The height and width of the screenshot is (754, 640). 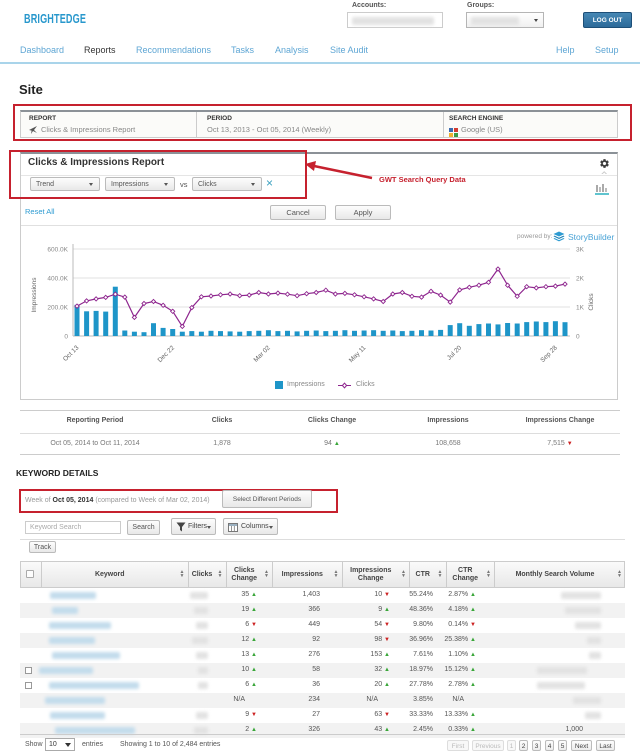 What do you see at coordinates (34, 295) in the screenshot?
I see `svg-text: Impressions` at bounding box center [34, 295].